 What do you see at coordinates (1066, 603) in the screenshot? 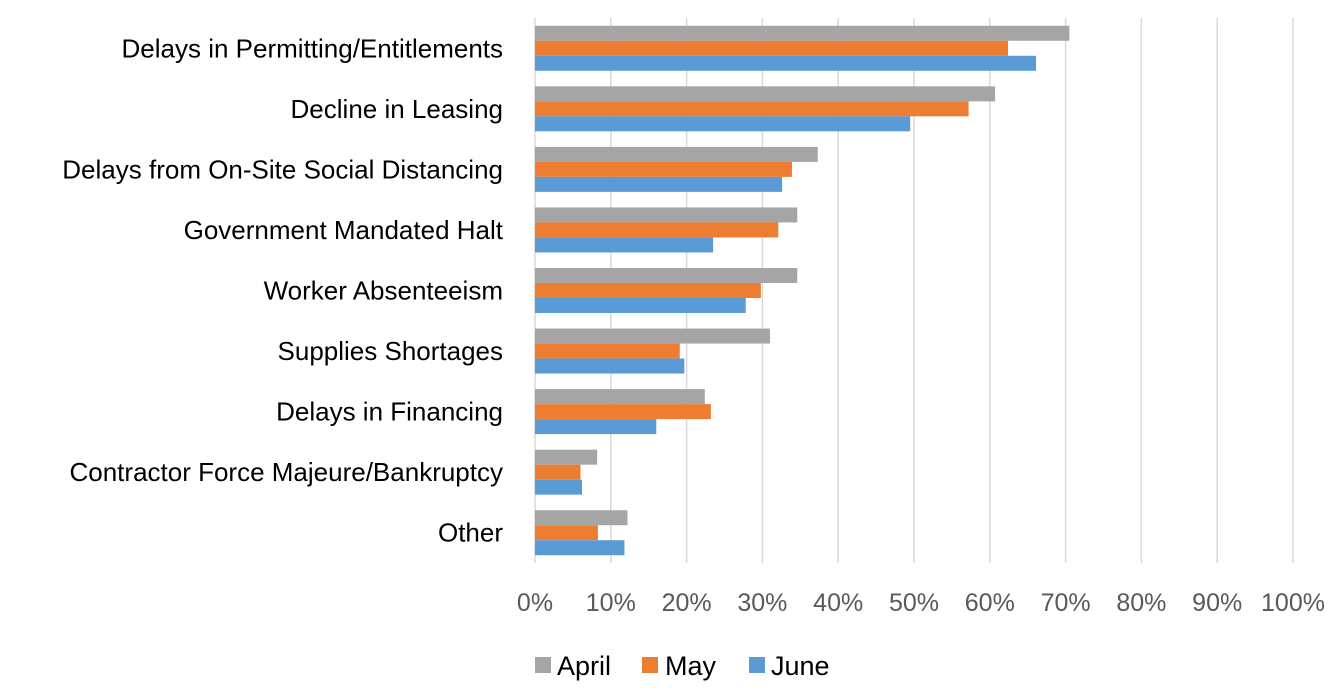
I see `x-tick-label-70: 70%` at bounding box center [1066, 603].